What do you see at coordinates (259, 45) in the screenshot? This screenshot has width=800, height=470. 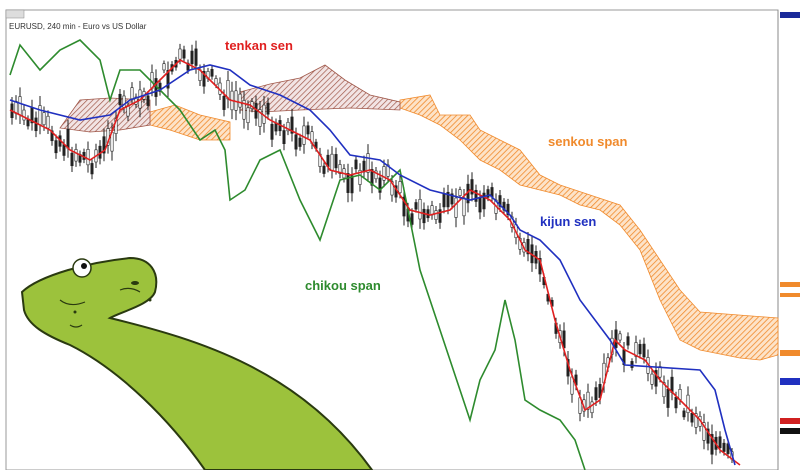 I see `tenkan-label: tenkan sen` at bounding box center [259, 45].